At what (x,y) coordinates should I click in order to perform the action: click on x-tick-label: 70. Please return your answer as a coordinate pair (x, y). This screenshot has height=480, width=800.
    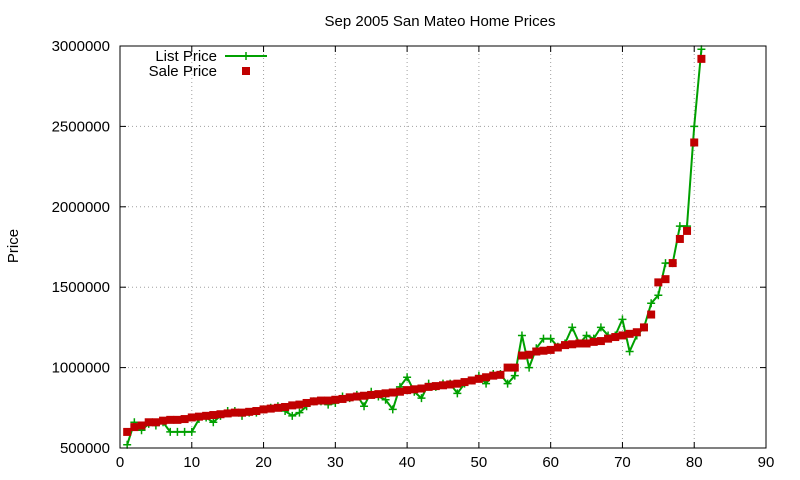
    Looking at the image, I should click on (622, 462).